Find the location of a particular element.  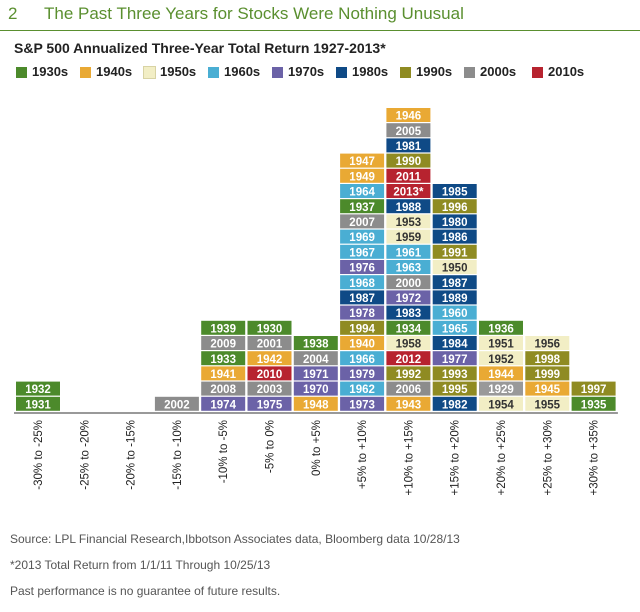

year-label: 2004 is located at coordinates (316, 360).